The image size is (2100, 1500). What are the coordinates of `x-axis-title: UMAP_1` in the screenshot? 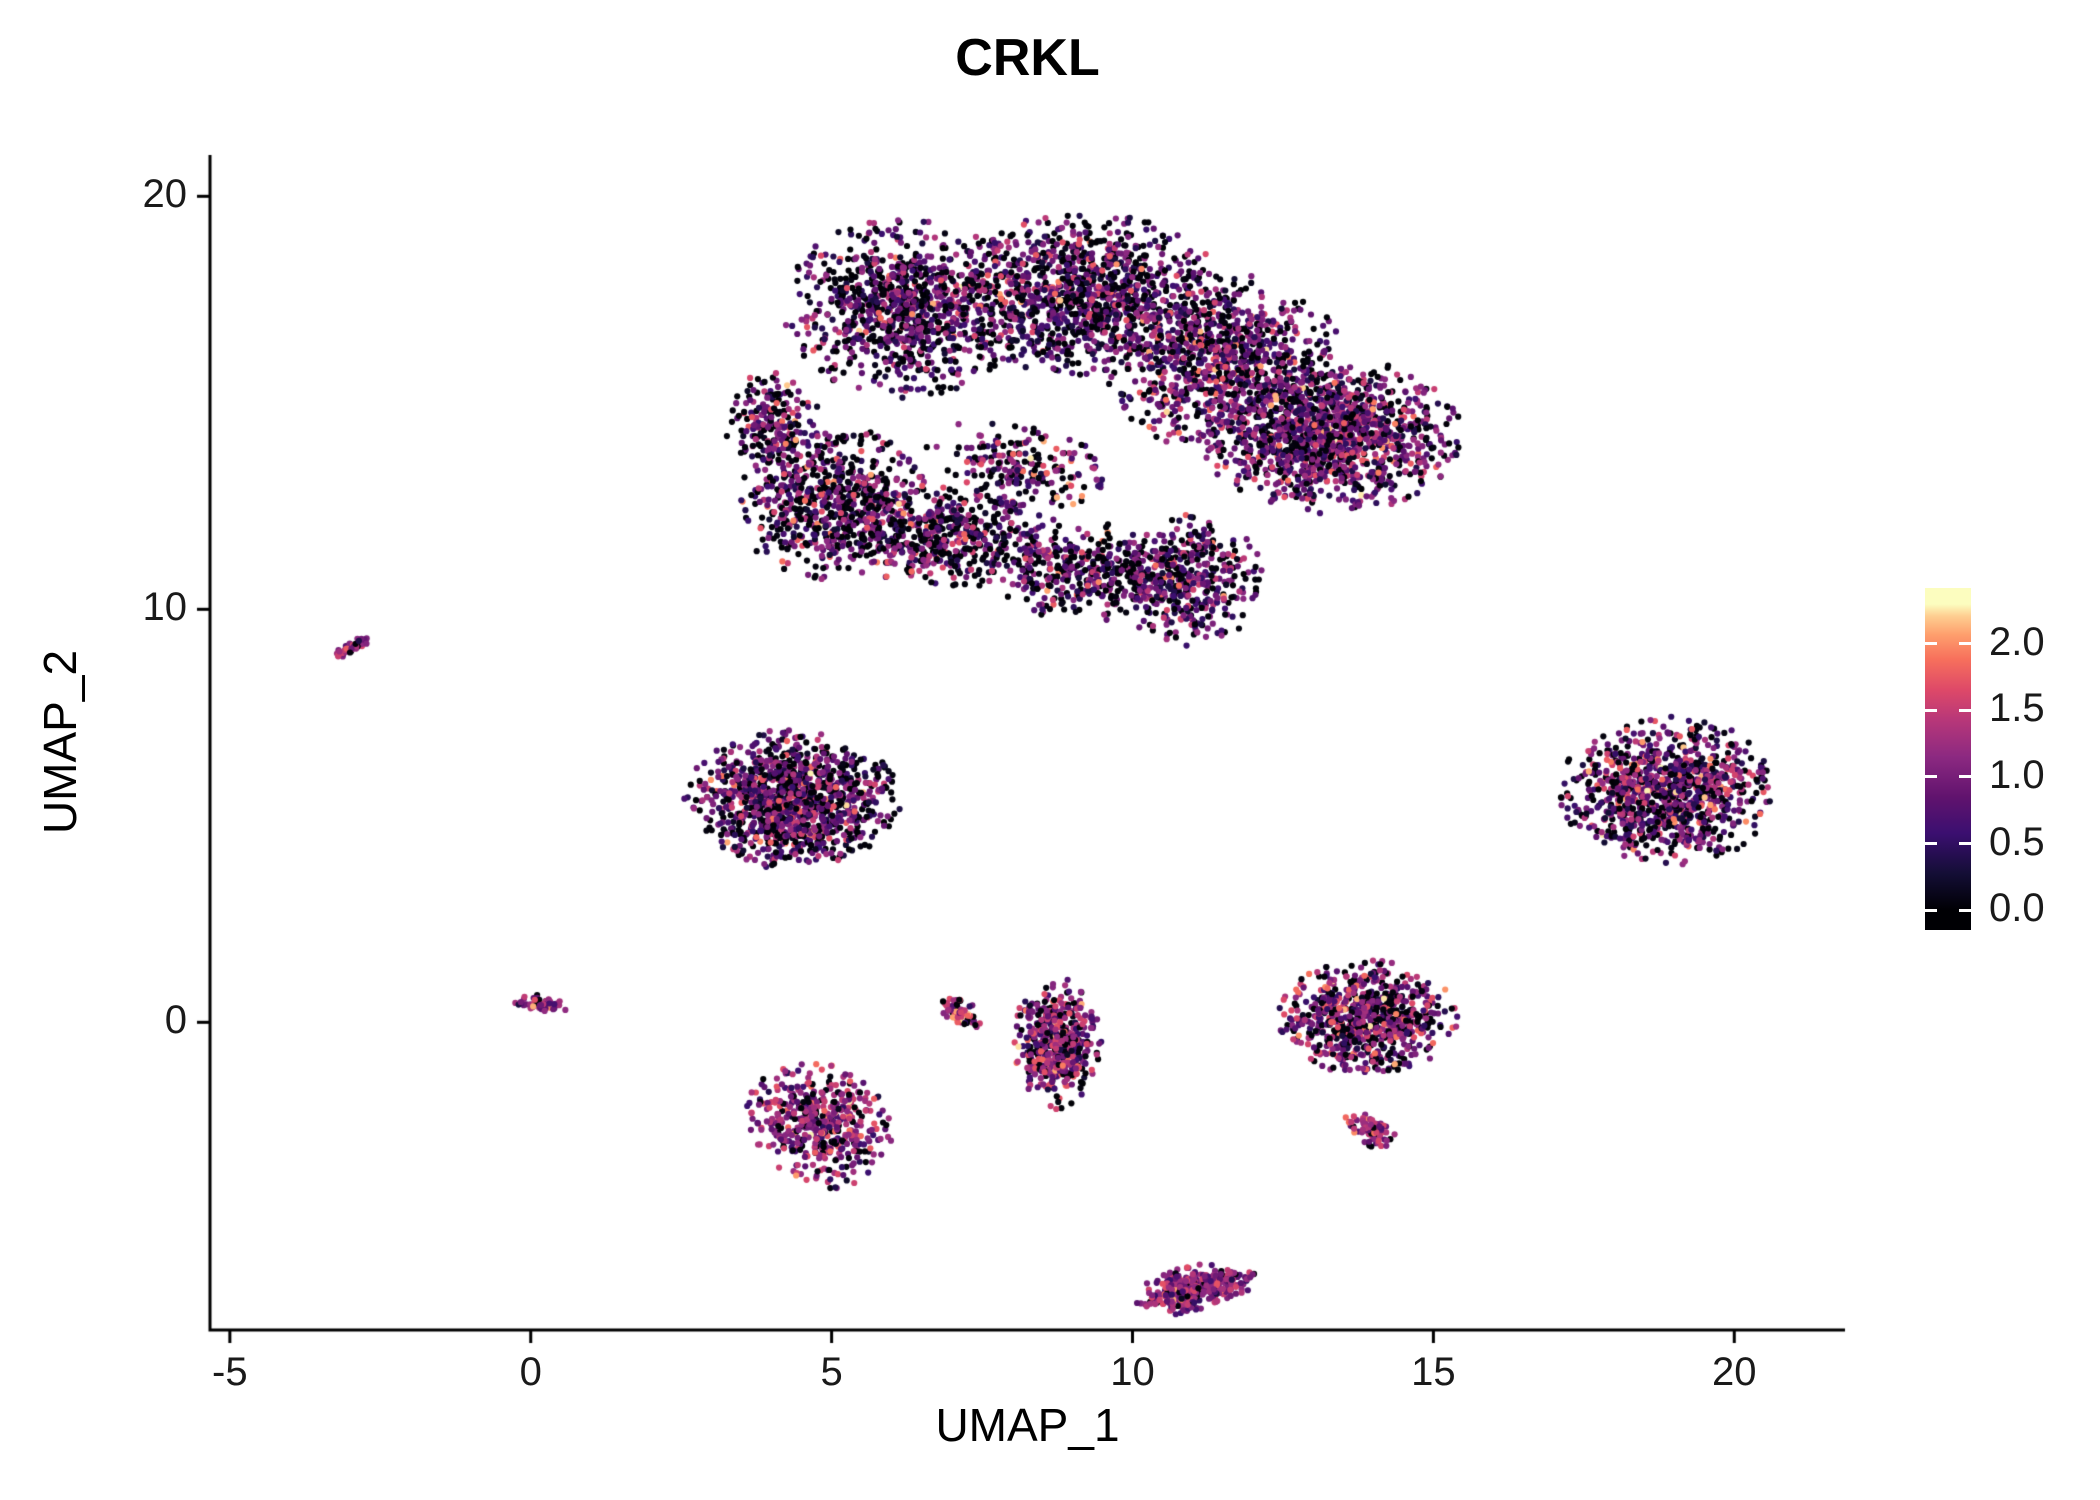 It's located at (1027, 1425).